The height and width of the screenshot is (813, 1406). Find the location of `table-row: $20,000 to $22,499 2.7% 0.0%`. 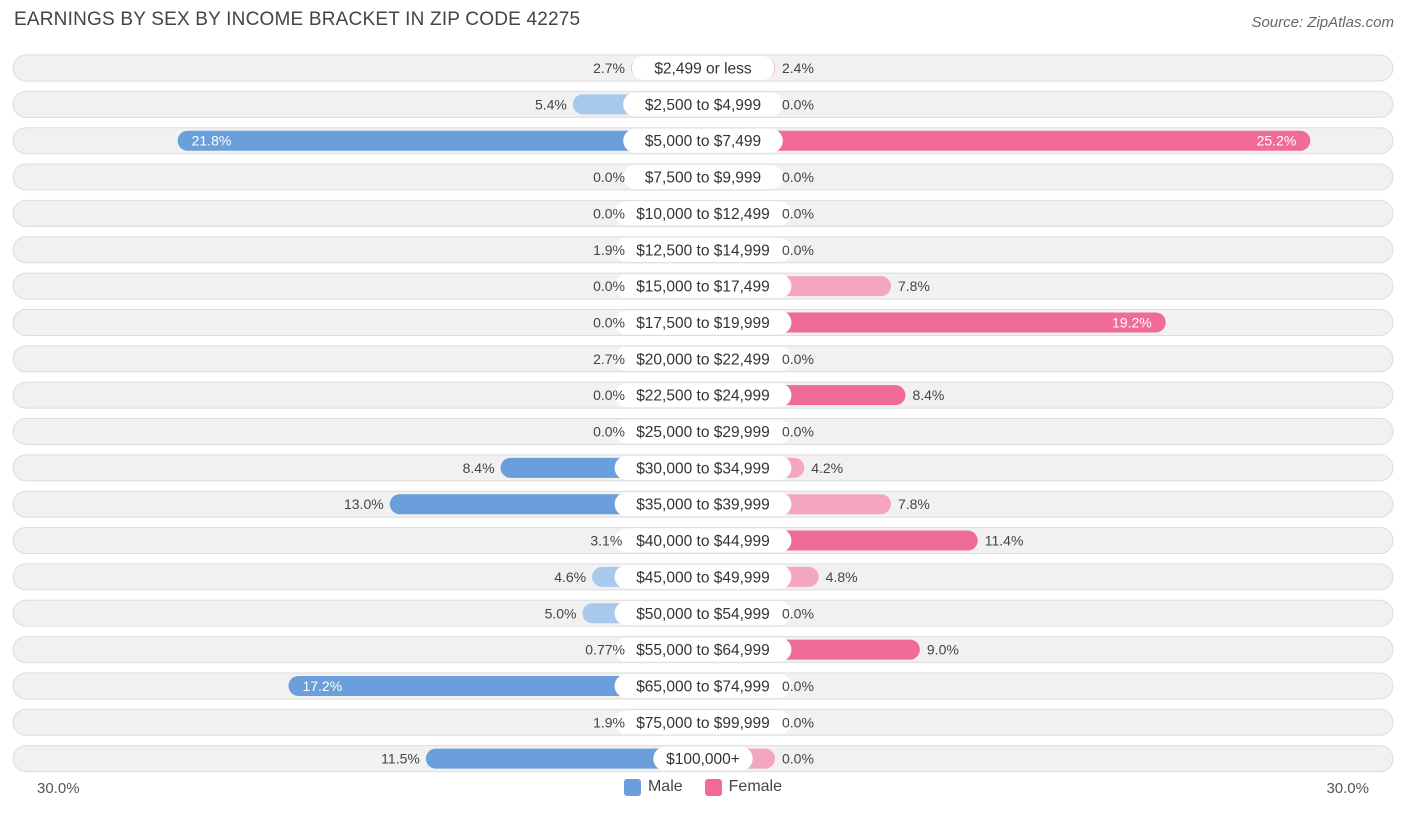

table-row: $20,000 to $22,499 2.7% 0.0% is located at coordinates (703, 359).